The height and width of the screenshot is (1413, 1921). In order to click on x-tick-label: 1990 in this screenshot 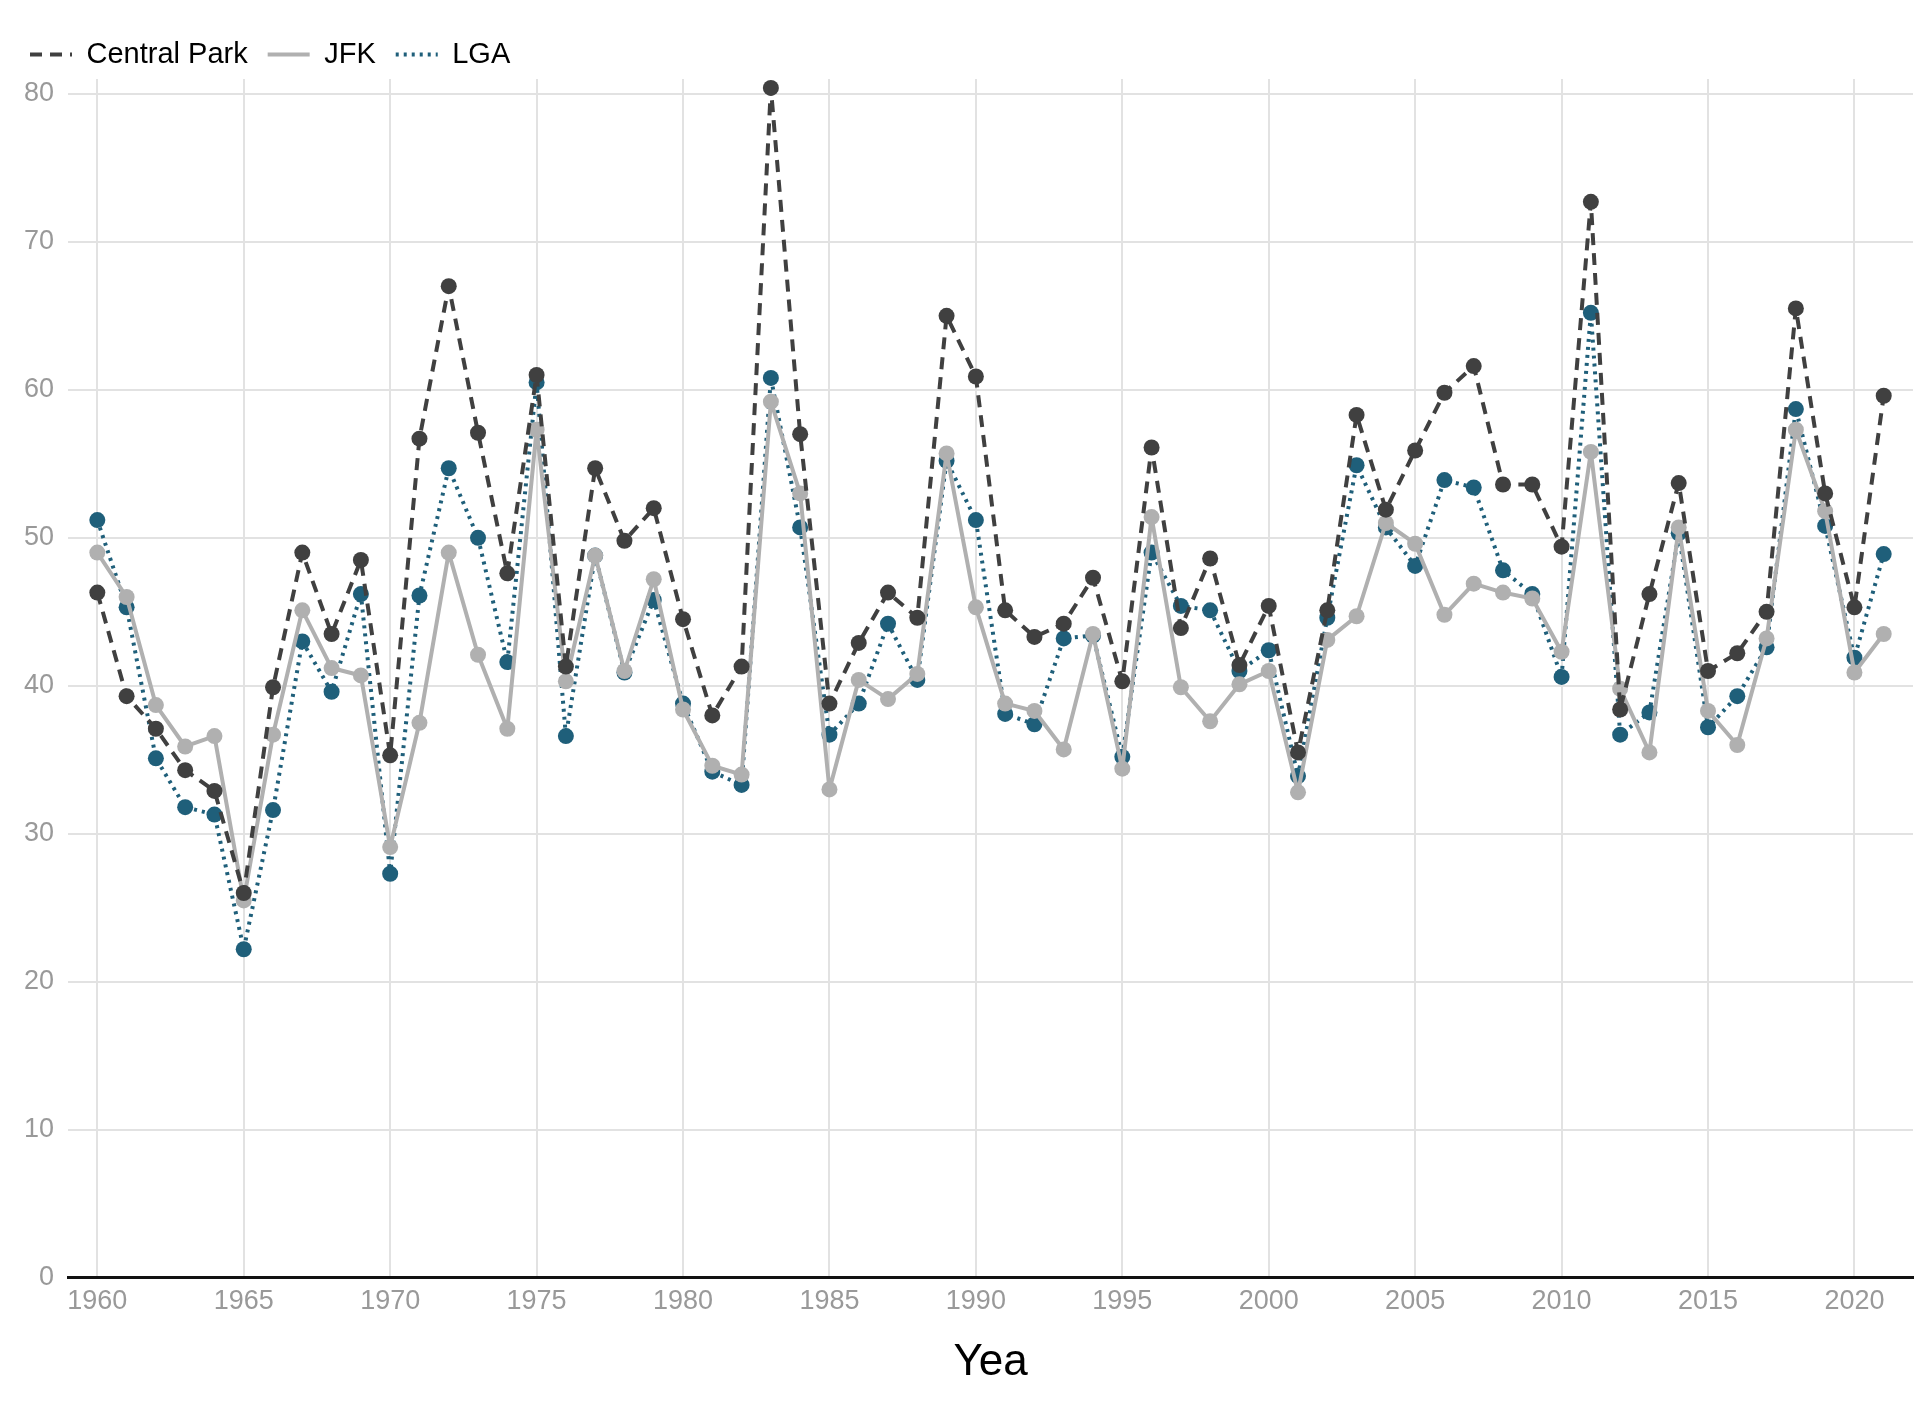, I will do `click(975, 1300)`.